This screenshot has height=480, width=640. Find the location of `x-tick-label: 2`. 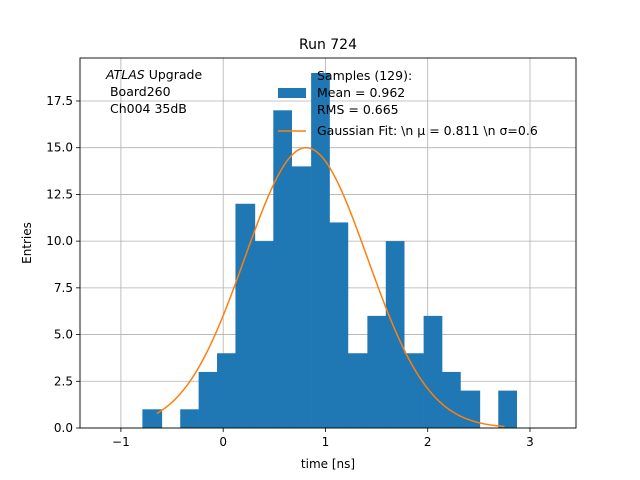

x-tick-label: 2 is located at coordinates (428, 442).